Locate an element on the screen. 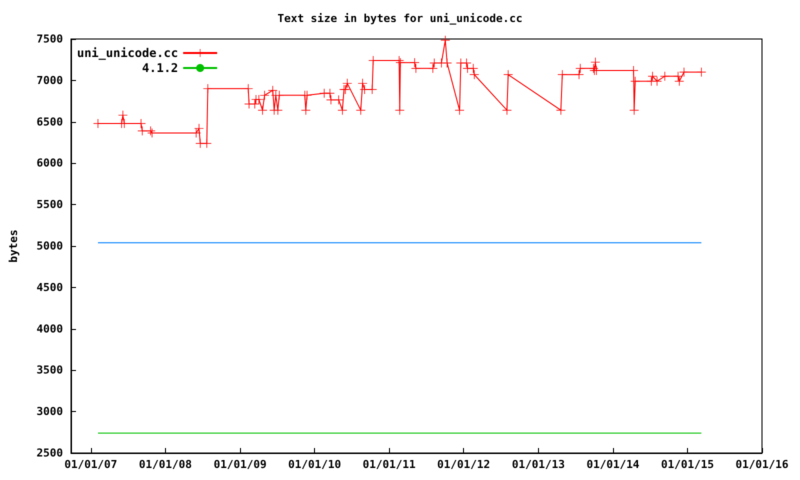  y-tick-label: 5500 is located at coordinates (49, 205).